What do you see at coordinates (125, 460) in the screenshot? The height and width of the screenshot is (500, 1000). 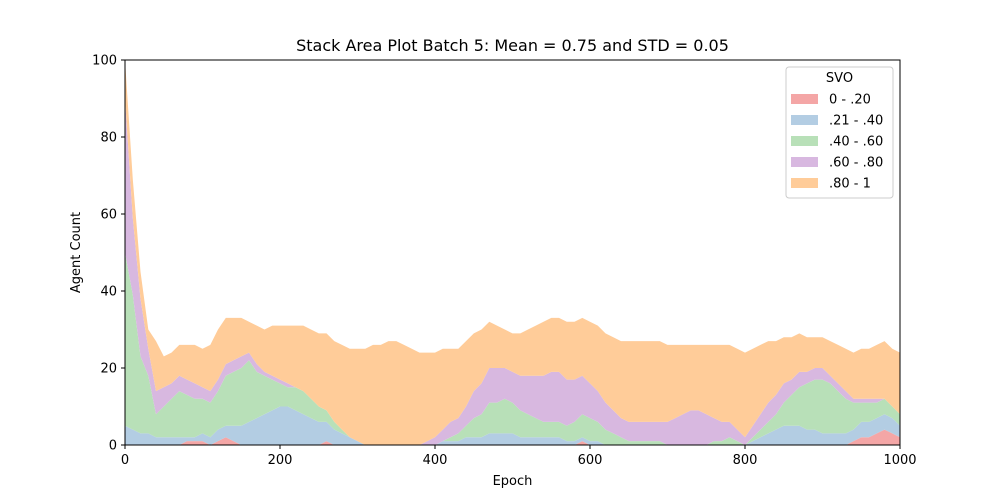 I see `x-tick-label: 0` at bounding box center [125, 460].